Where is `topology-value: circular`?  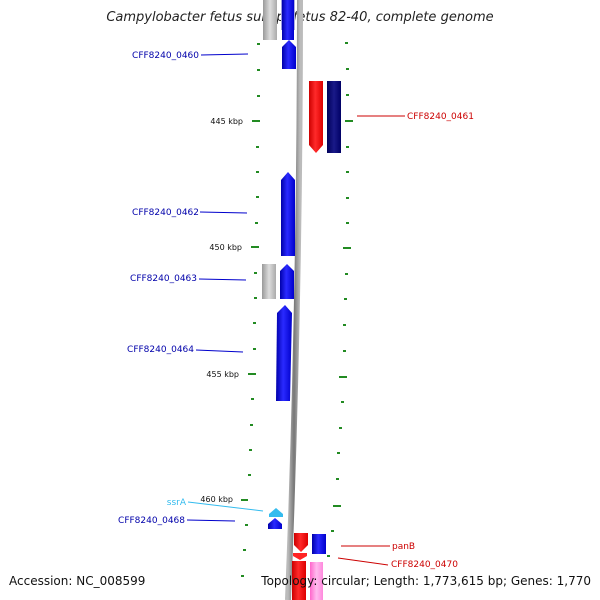
topology-value: circular is located at coordinates (343, 581).